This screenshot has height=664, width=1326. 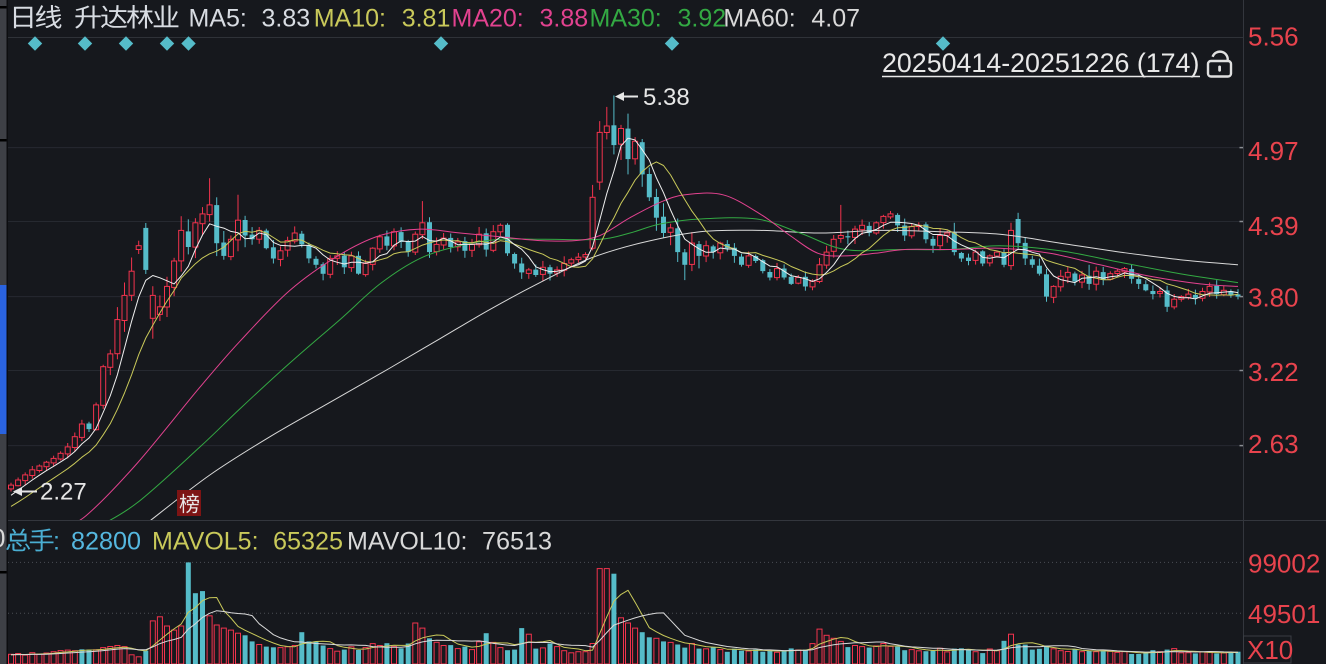 What do you see at coordinates (1284, 563) in the screenshot?
I see `svg-text: 99002` at bounding box center [1284, 563].